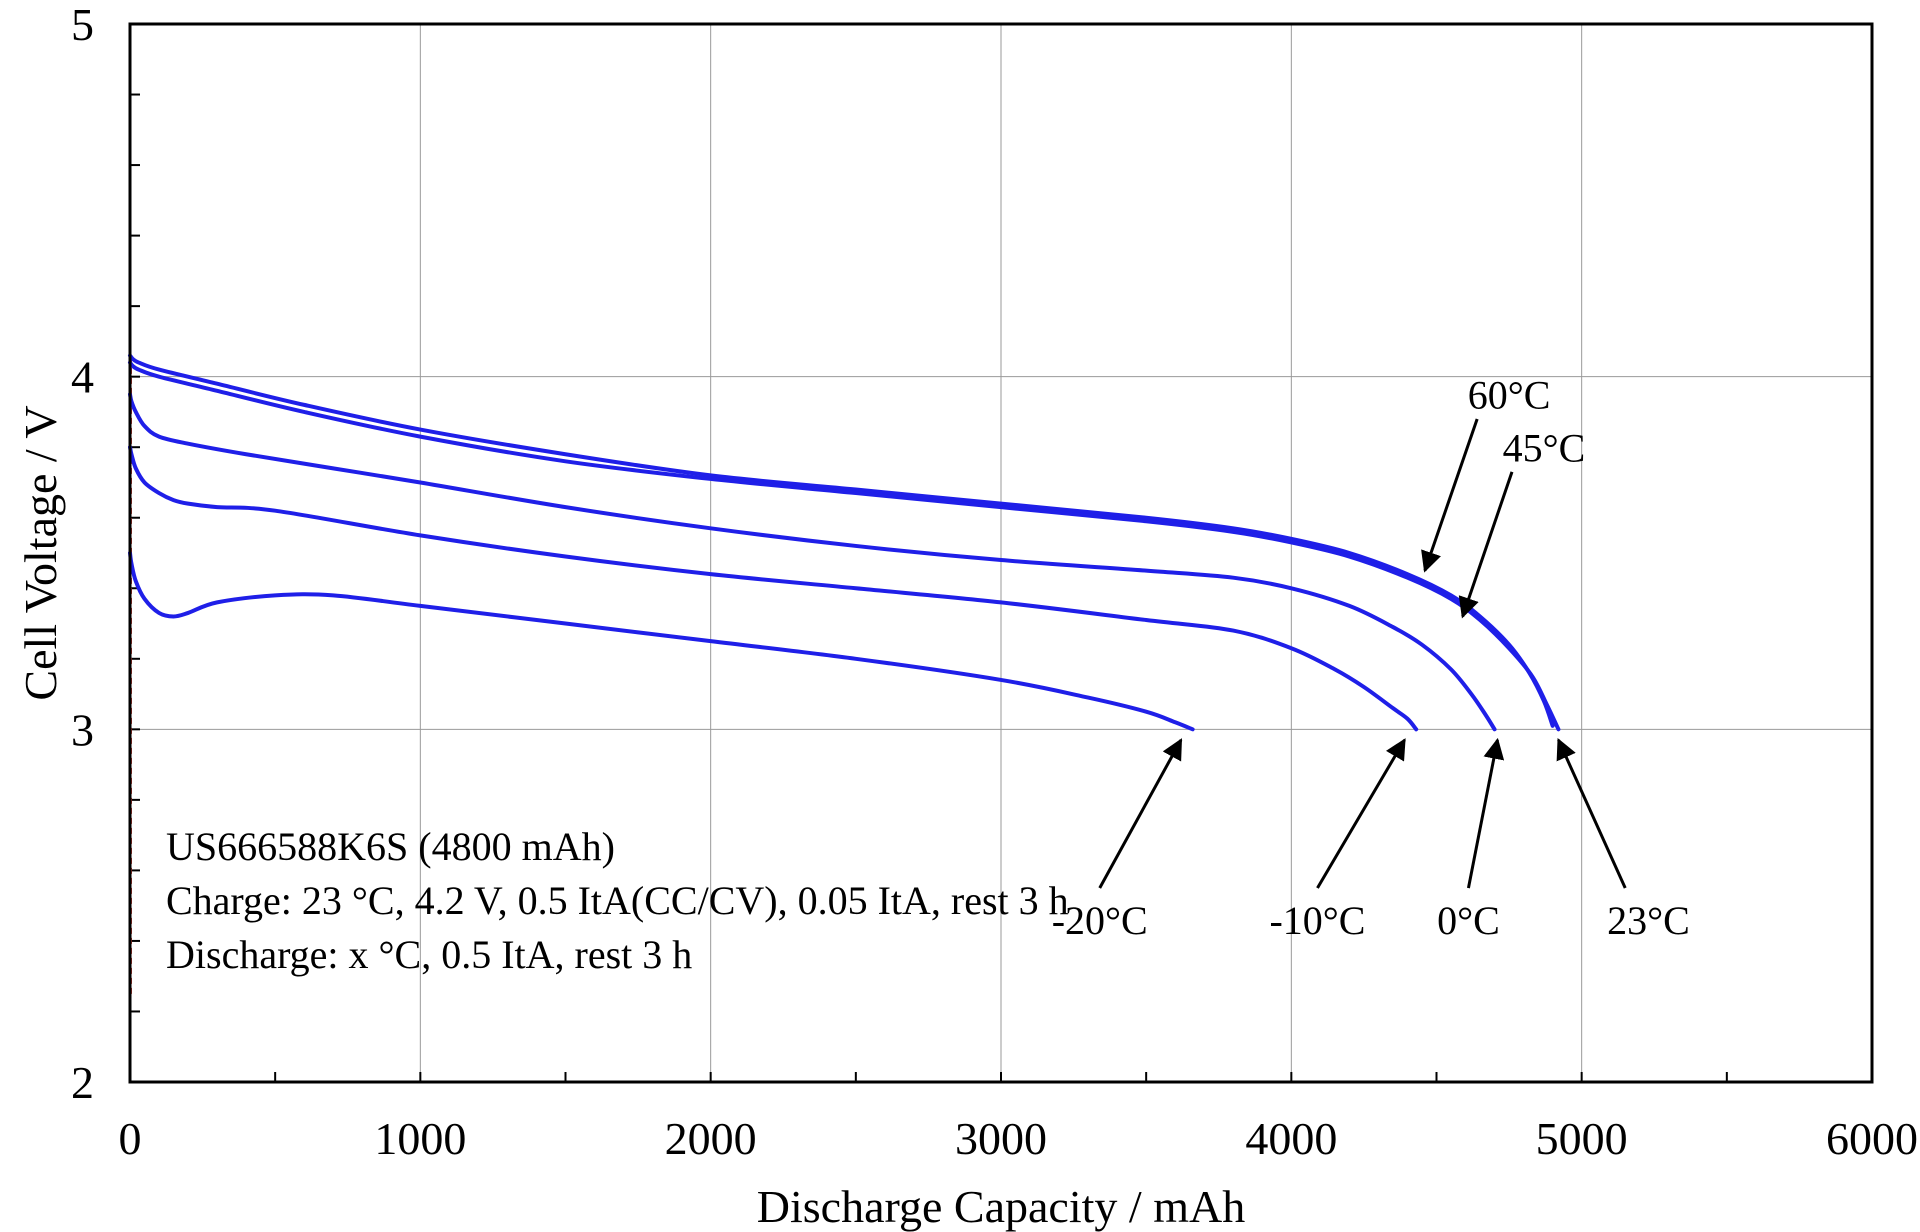 The image size is (1920, 1232). Describe the element at coordinates (1291, 1138) in the screenshot. I see `x-tick-label: 4000` at that location.